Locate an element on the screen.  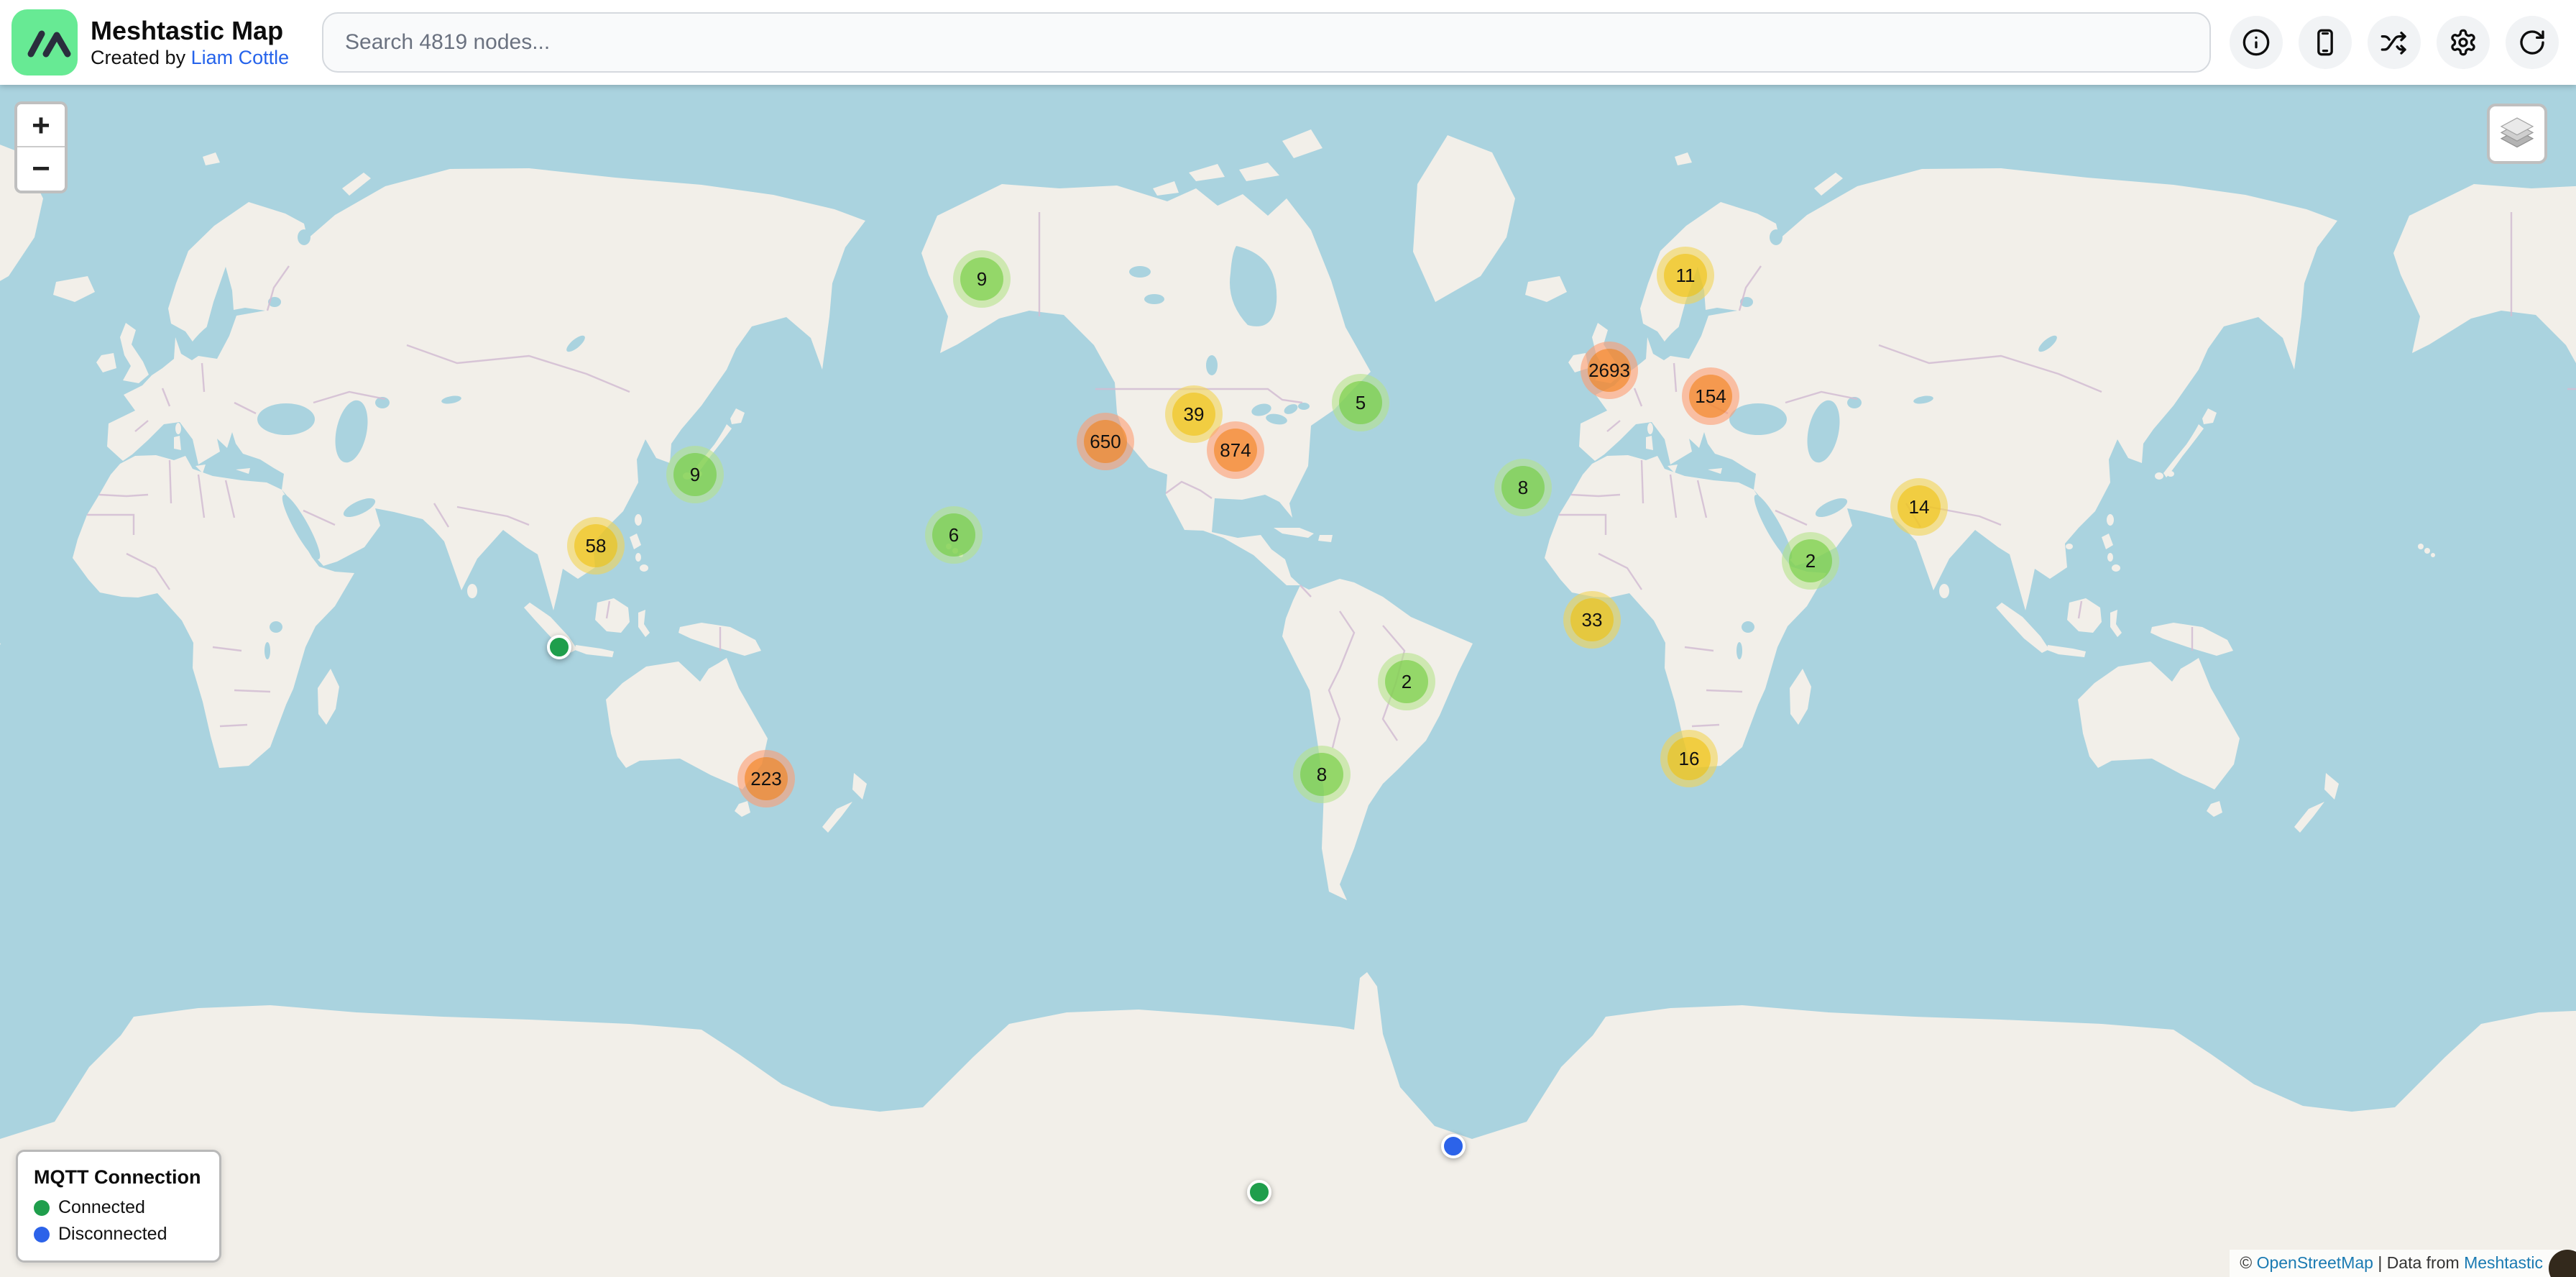
settings-button is located at coordinates (2463, 42).